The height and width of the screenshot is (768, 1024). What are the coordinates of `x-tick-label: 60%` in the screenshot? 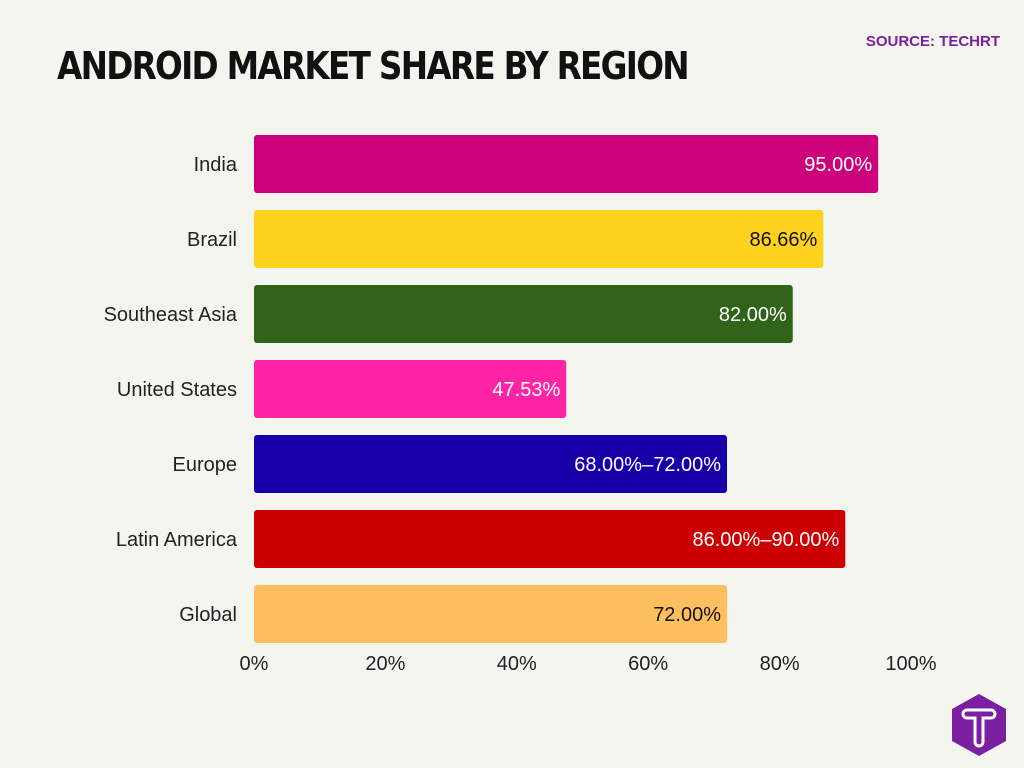 It's located at (648, 664).